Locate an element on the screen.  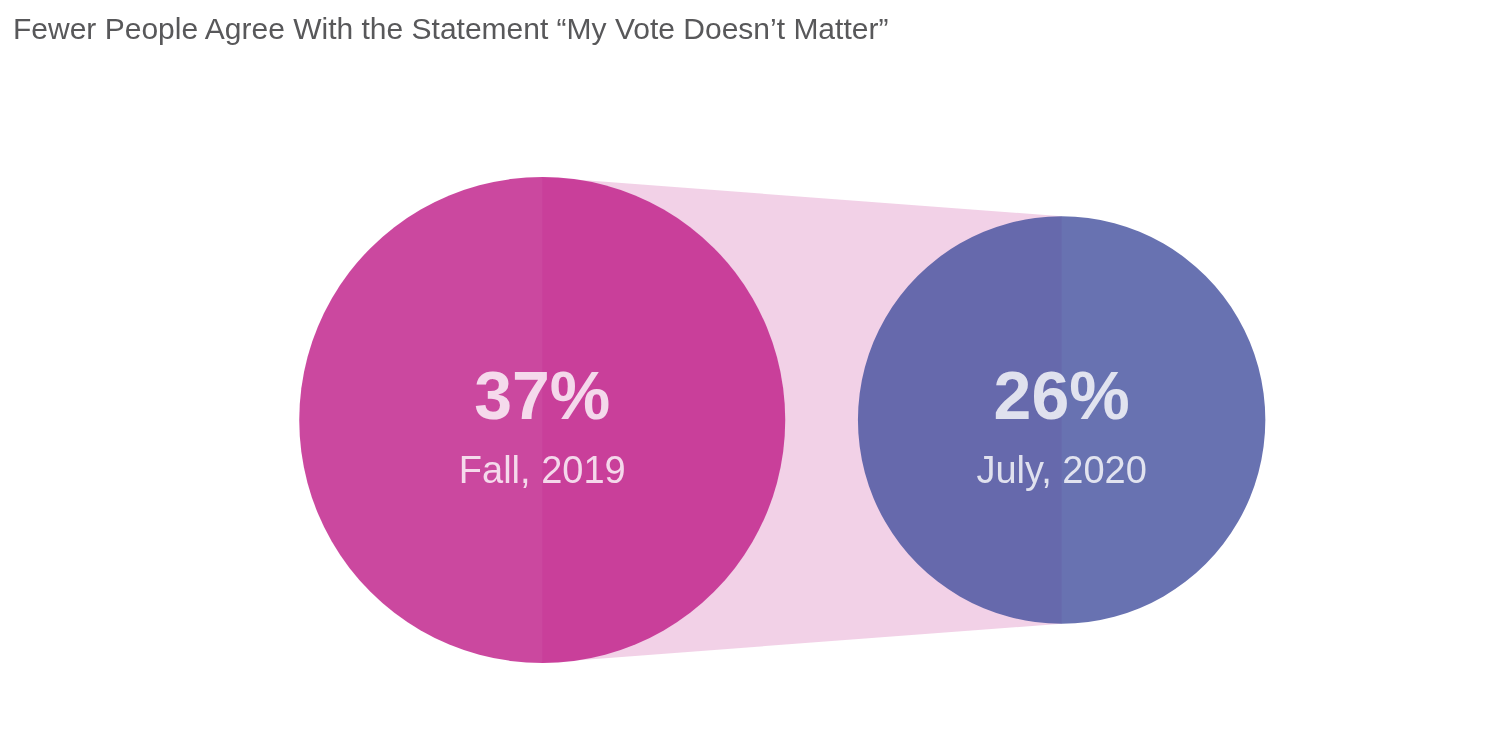
category-label: July, 2020 is located at coordinates (1061, 470).